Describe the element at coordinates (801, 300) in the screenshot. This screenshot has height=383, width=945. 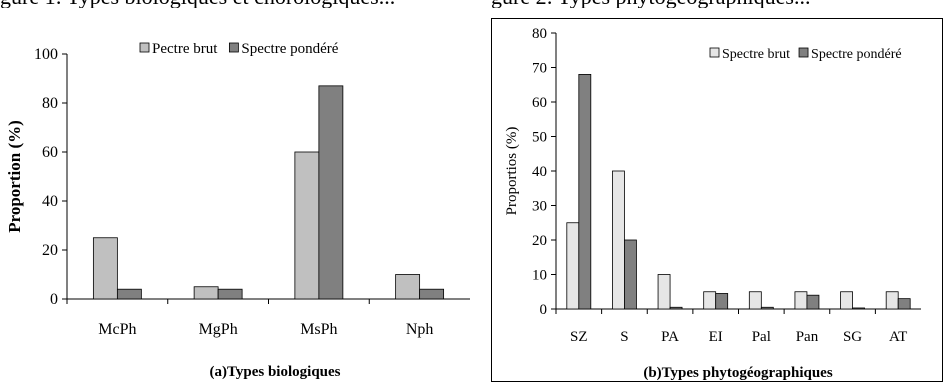
I see `bar-pan-brut` at that location.